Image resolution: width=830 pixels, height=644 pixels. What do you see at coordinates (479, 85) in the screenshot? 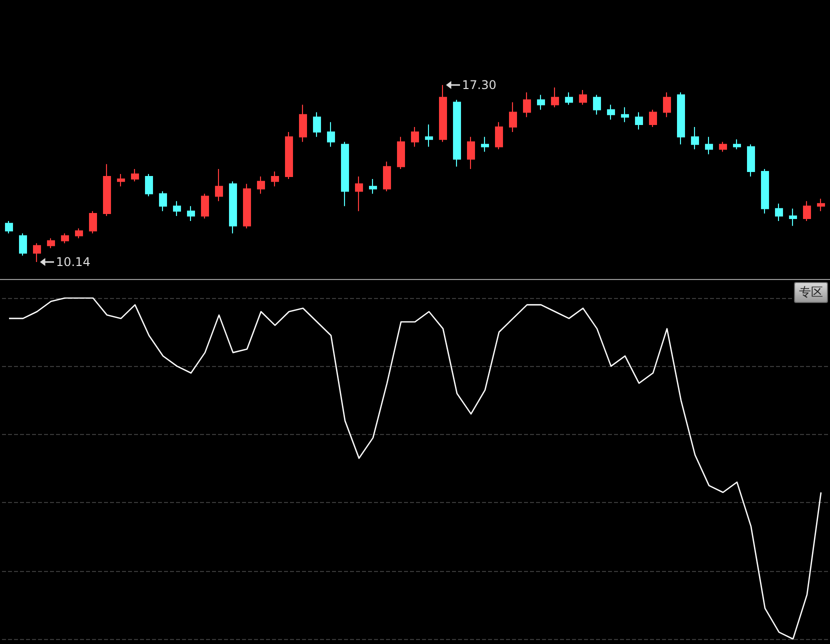
I see `annotation: 17.30` at bounding box center [479, 85].